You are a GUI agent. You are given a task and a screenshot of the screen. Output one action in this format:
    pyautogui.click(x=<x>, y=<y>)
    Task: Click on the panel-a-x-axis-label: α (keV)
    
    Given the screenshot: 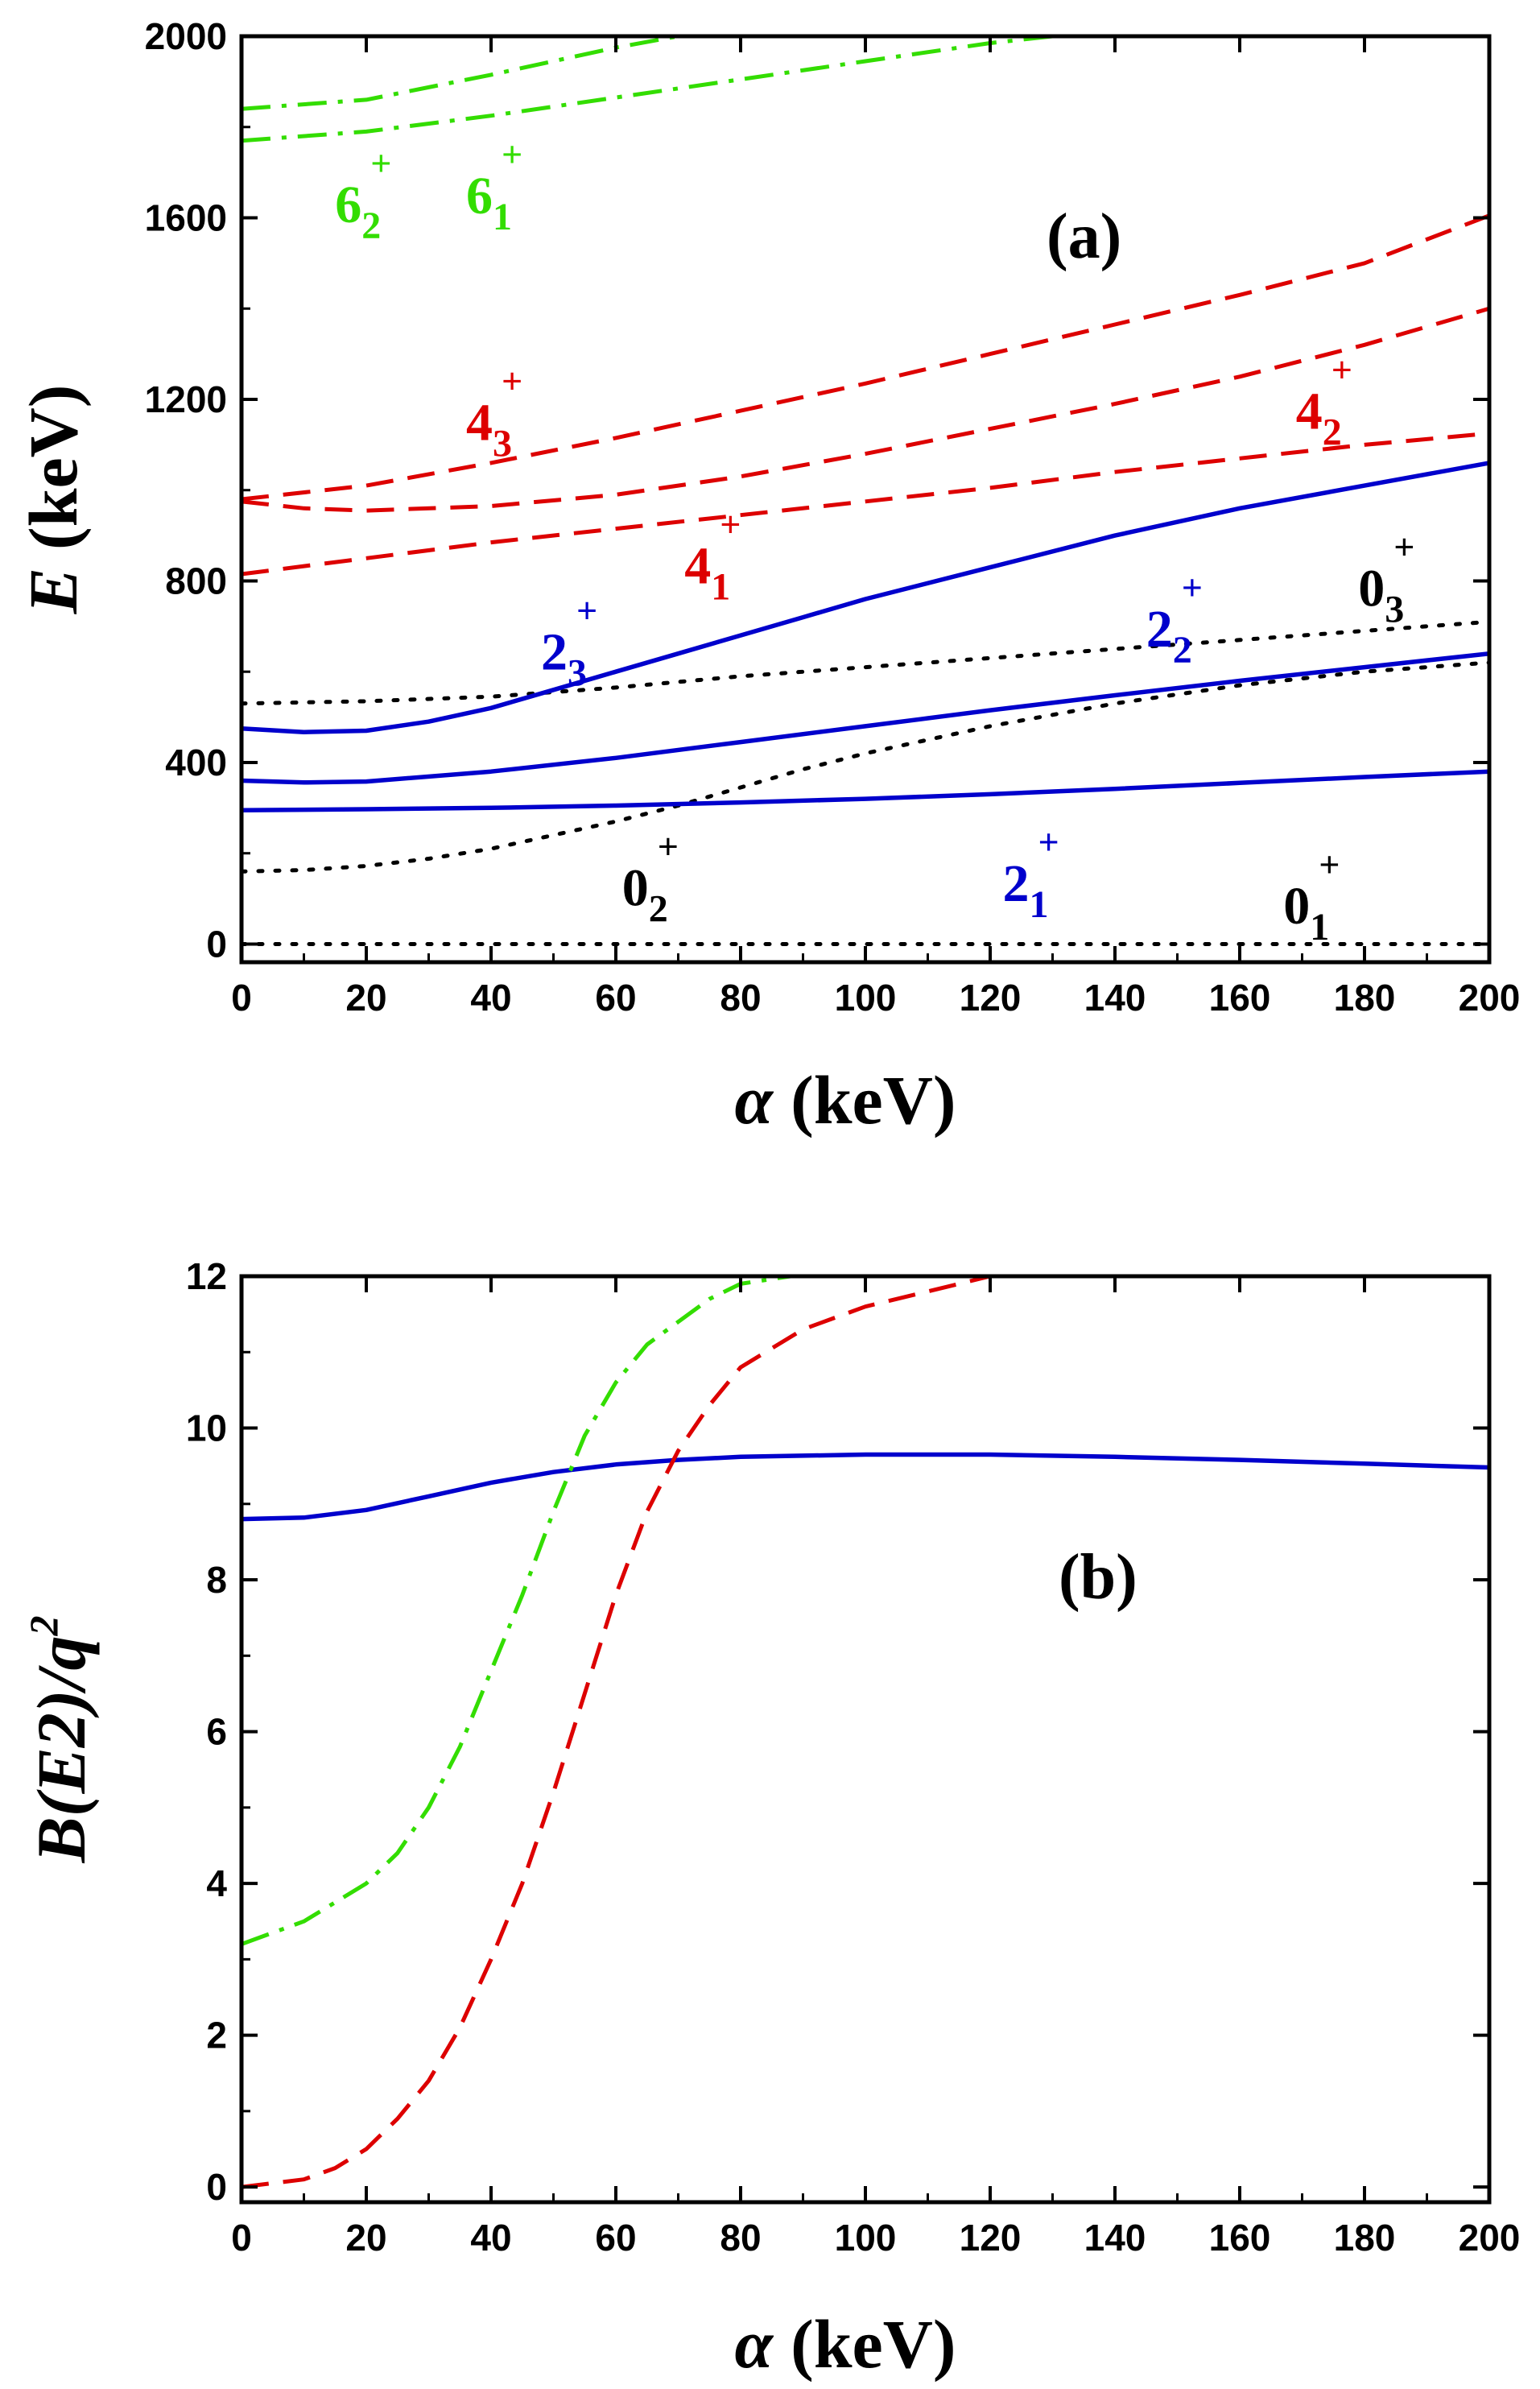 What is the action you would take?
    pyautogui.click(x=845, y=1100)
    